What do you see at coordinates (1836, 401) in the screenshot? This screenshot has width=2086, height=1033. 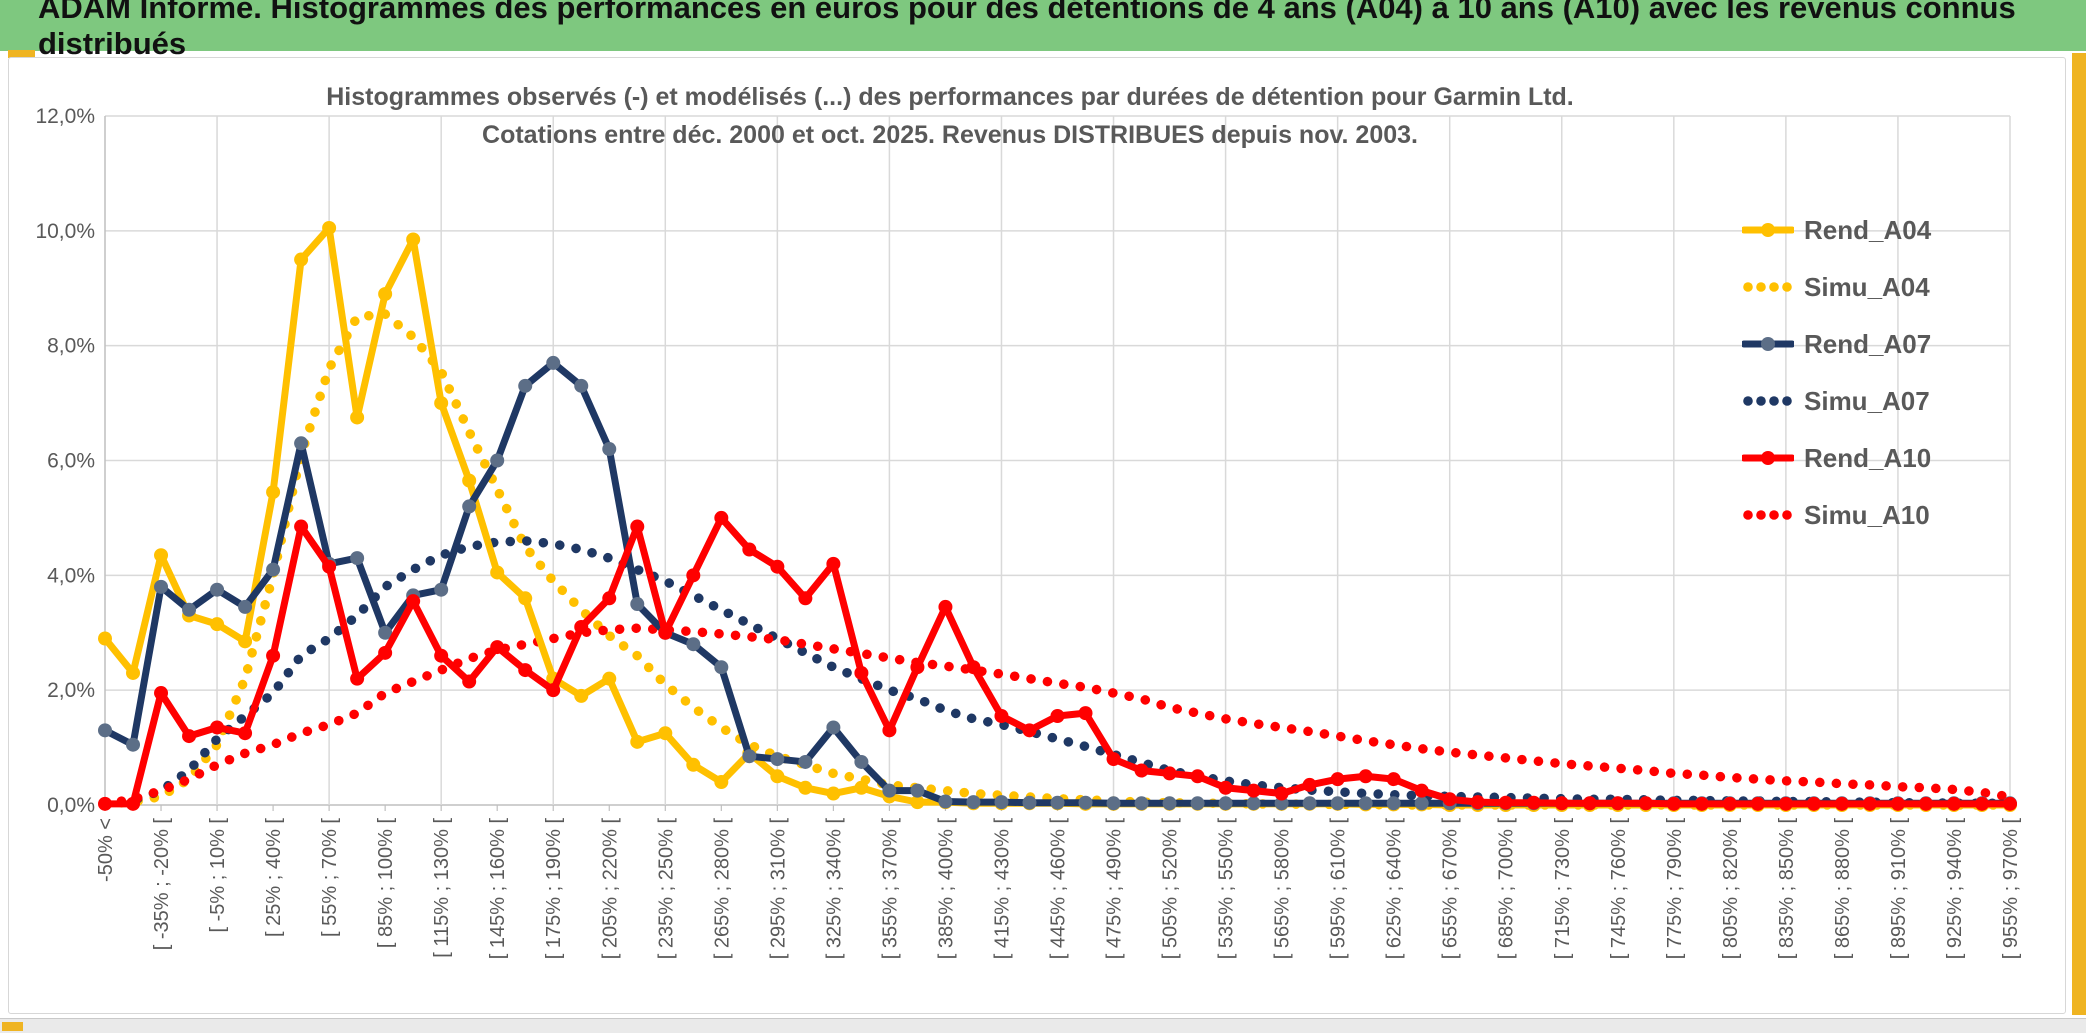 I see `legend-item-simu_a07: Simu_A07` at bounding box center [1836, 401].